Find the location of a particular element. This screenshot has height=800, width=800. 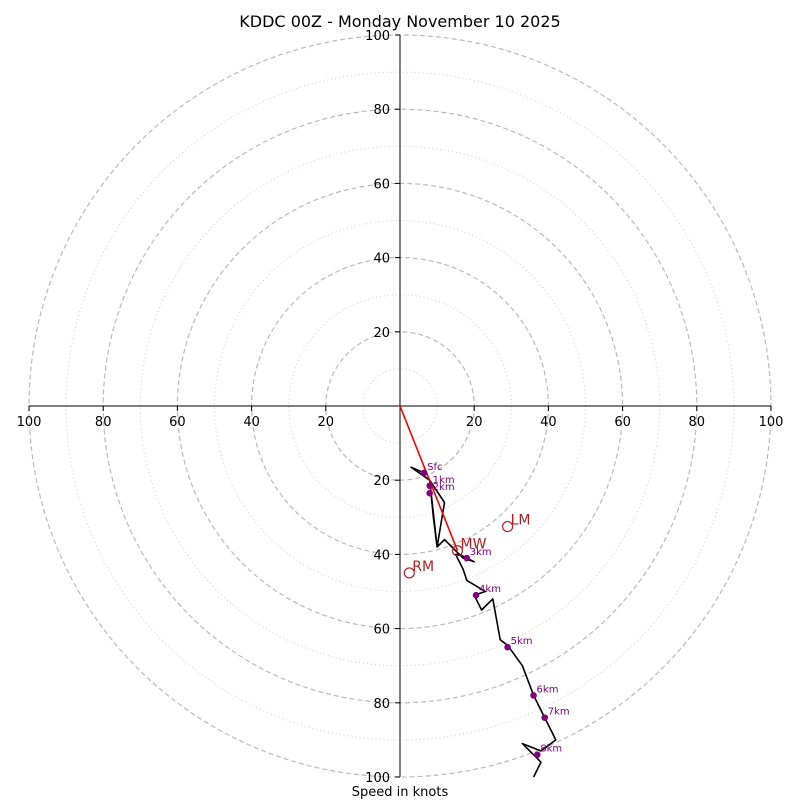

storm-motions: LM MW RM is located at coordinates (467, 546).